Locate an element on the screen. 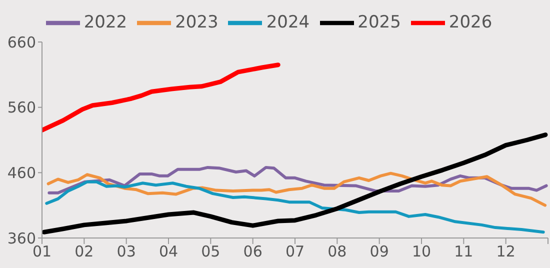 The height and width of the screenshot is (268, 550). x-tick-label: 05 is located at coordinates (210, 251).